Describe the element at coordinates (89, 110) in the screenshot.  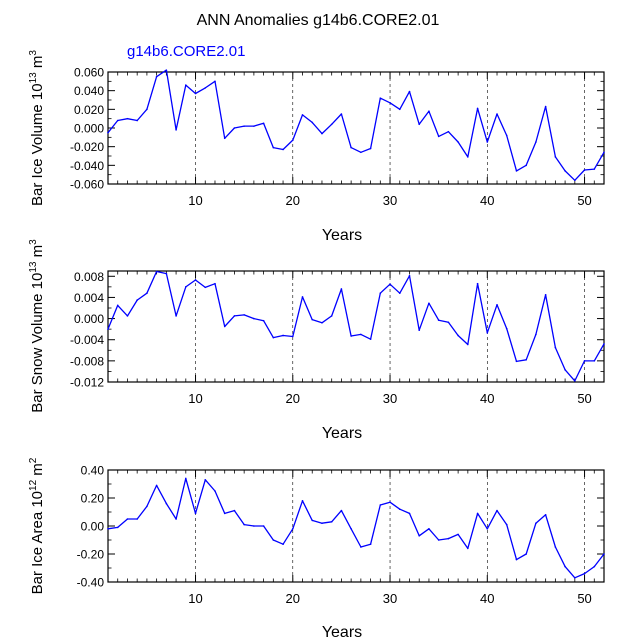
I see `y-tick-label: 0.020` at that location.